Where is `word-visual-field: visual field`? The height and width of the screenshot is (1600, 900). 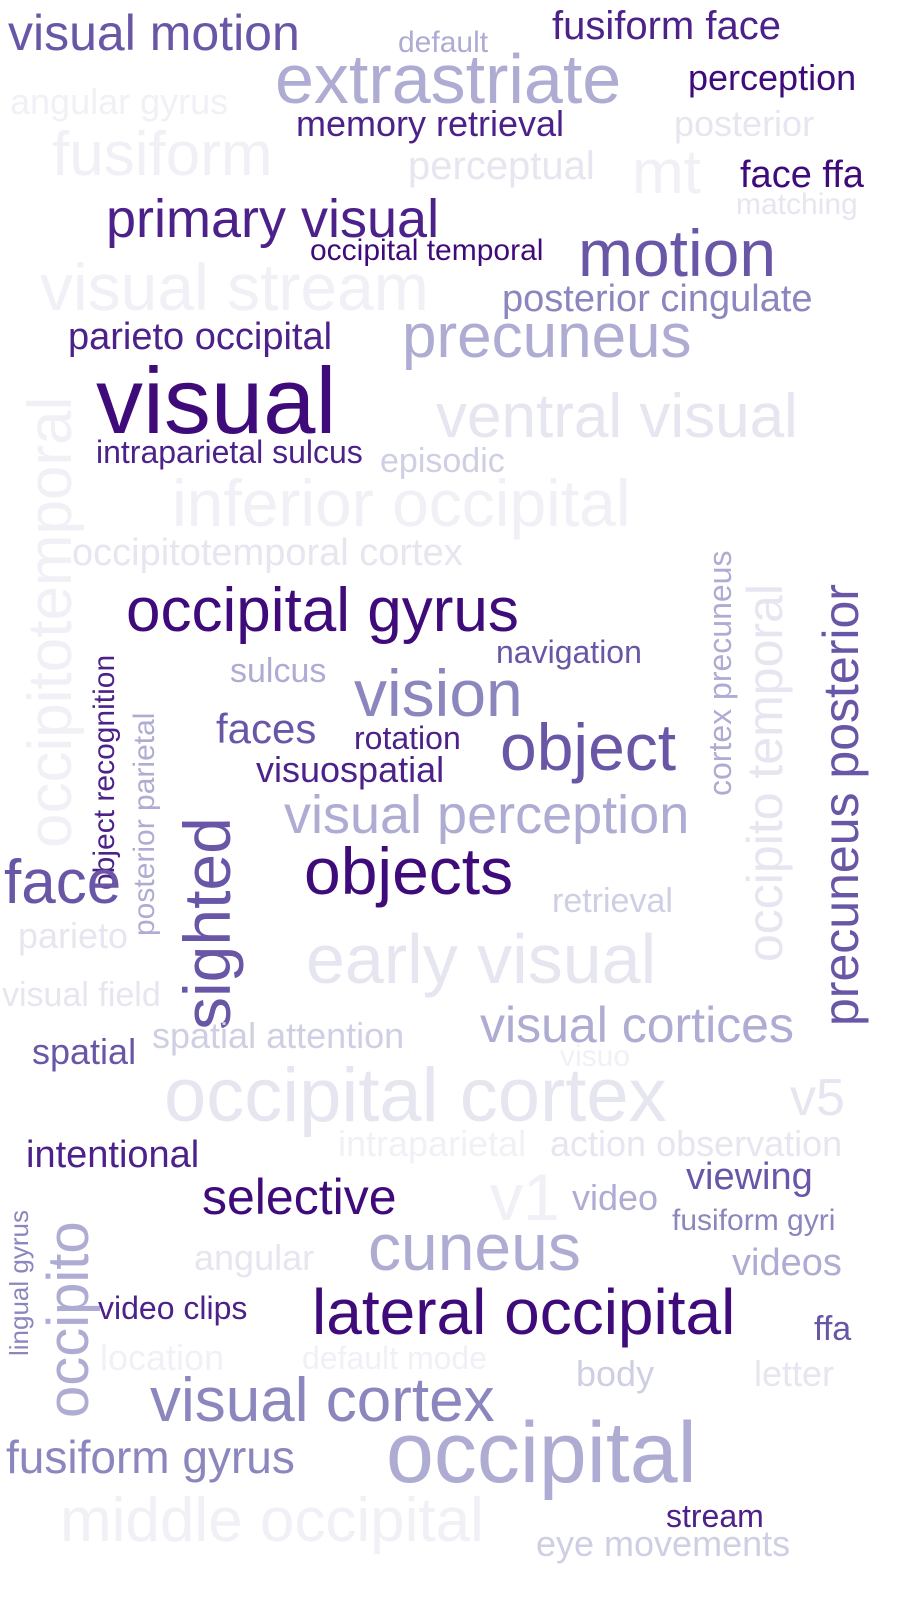 word-visual-field: visual field is located at coordinates (81, 995).